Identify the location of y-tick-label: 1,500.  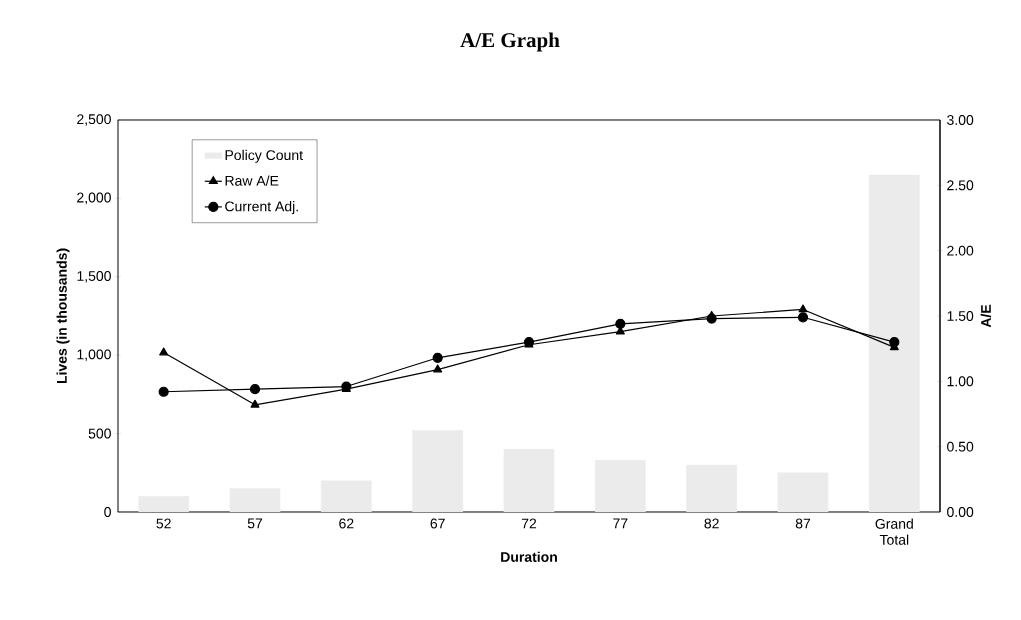
(94, 276).